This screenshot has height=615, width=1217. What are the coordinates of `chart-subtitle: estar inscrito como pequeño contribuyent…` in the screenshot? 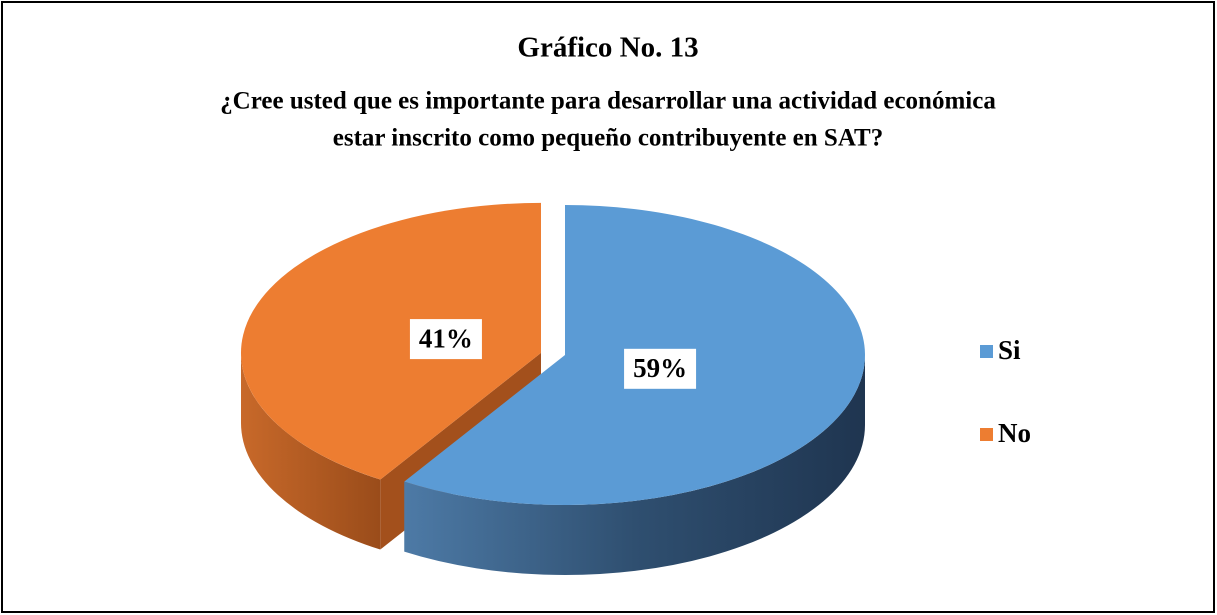 It's located at (608, 138).